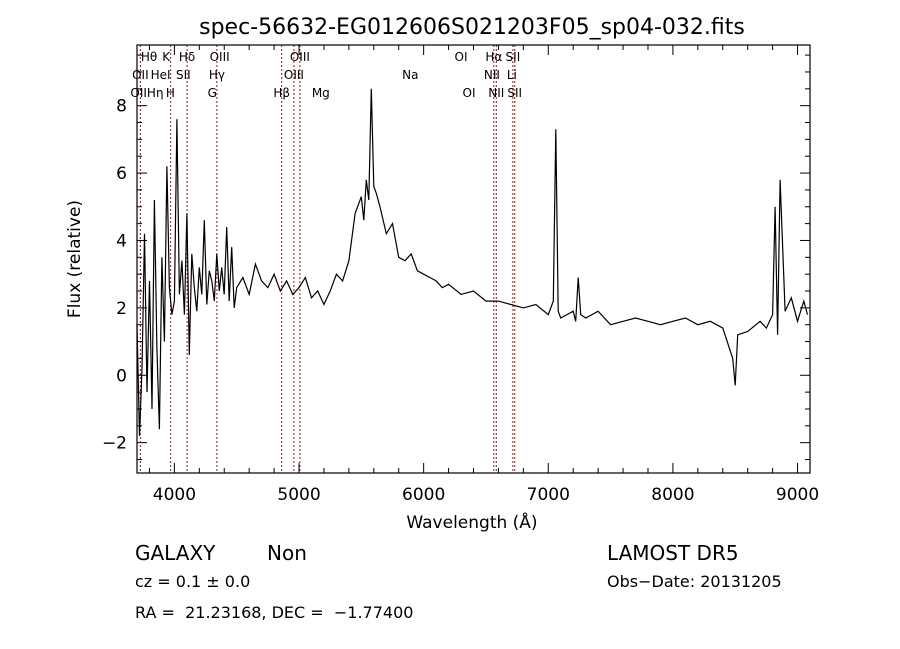 This screenshot has width=900, height=649. What do you see at coordinates (149, 57) in the screenshot?
I see `line-label: Hθ` at bounding box center [149, 57].